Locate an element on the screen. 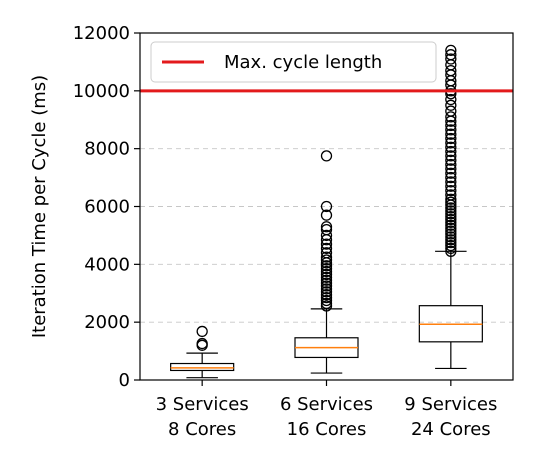  legend-label: Max. cycle length is located at coordinates (303, 62).